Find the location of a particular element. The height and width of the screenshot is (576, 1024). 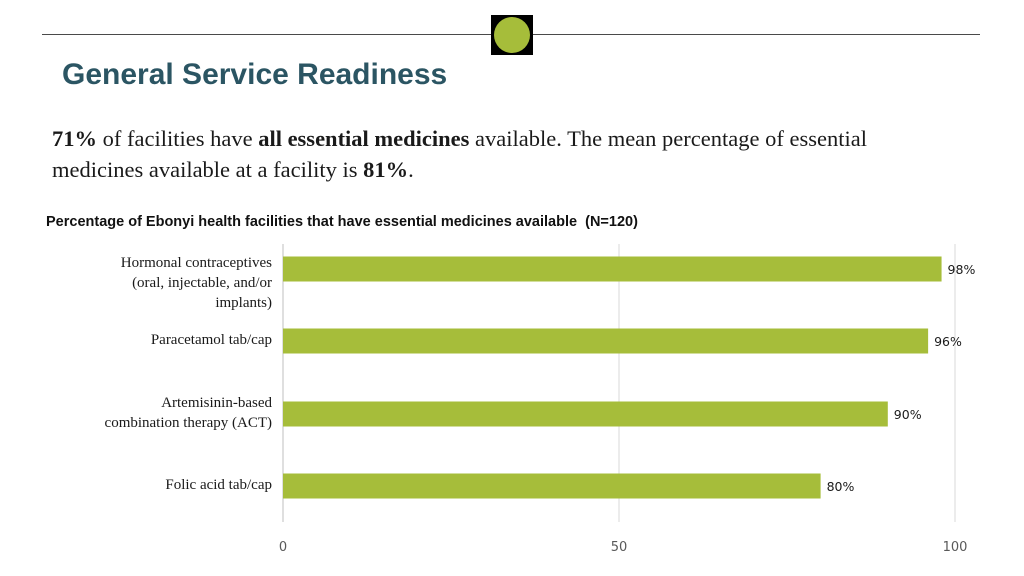

summary-stat-mean: 81% is located at coordinates (386, 169).